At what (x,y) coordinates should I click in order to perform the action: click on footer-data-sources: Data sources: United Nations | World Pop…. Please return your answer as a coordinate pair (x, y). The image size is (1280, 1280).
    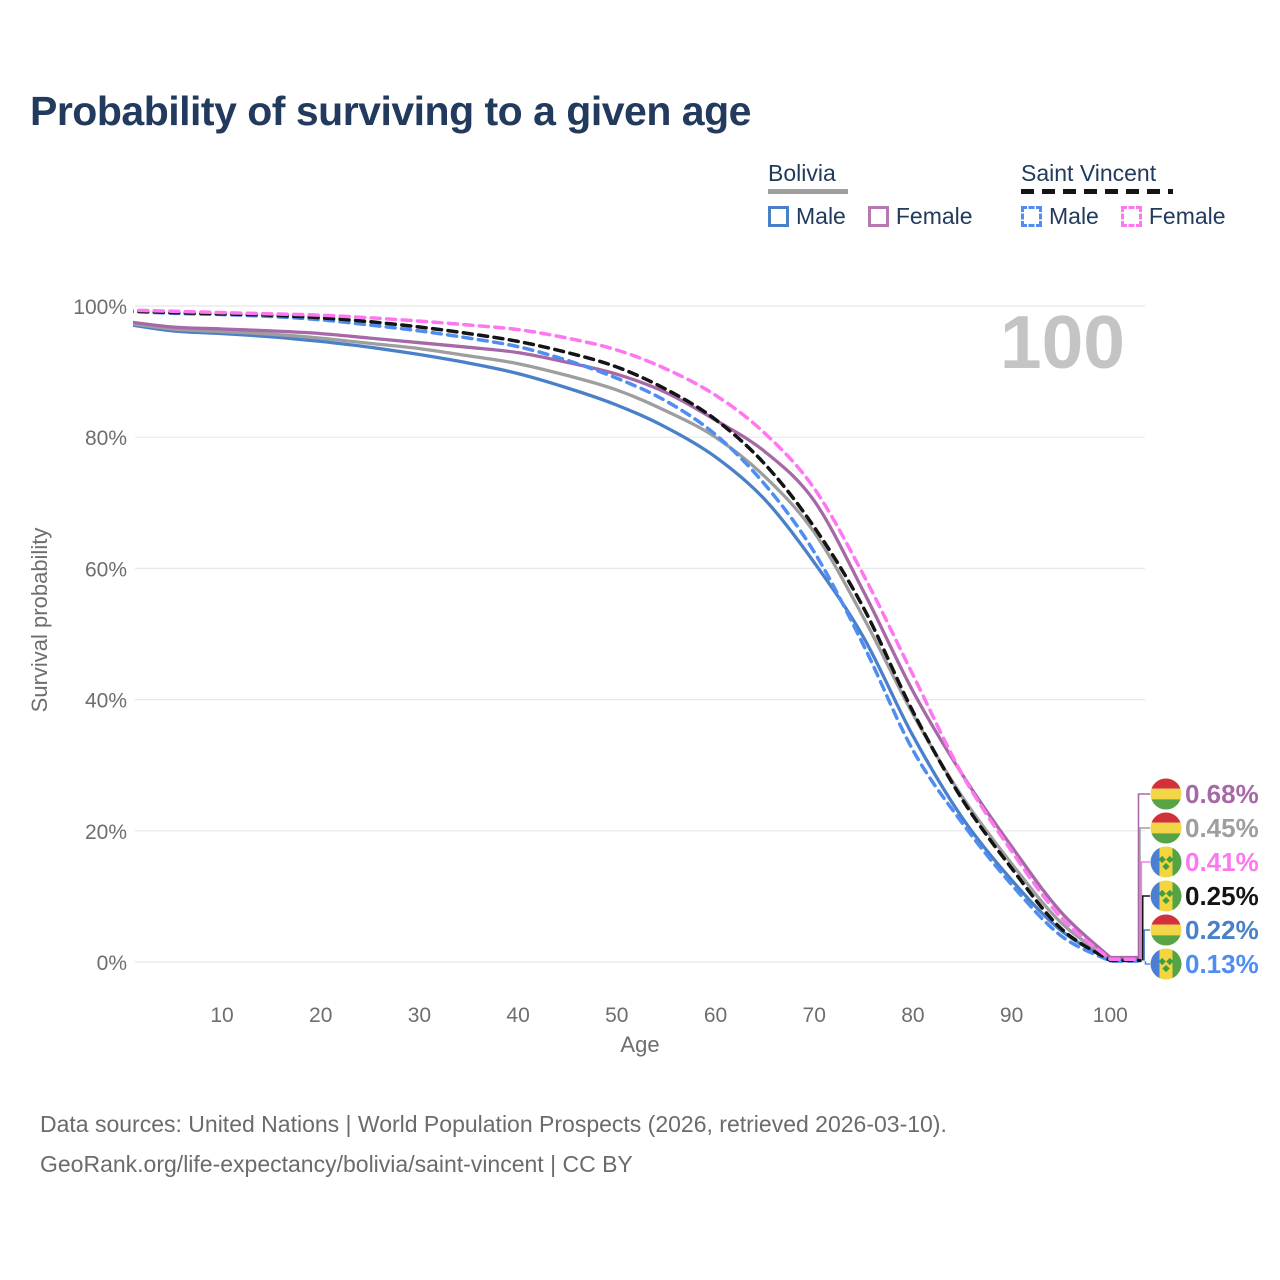
    Looking at the image, I should click on (493, 1124).